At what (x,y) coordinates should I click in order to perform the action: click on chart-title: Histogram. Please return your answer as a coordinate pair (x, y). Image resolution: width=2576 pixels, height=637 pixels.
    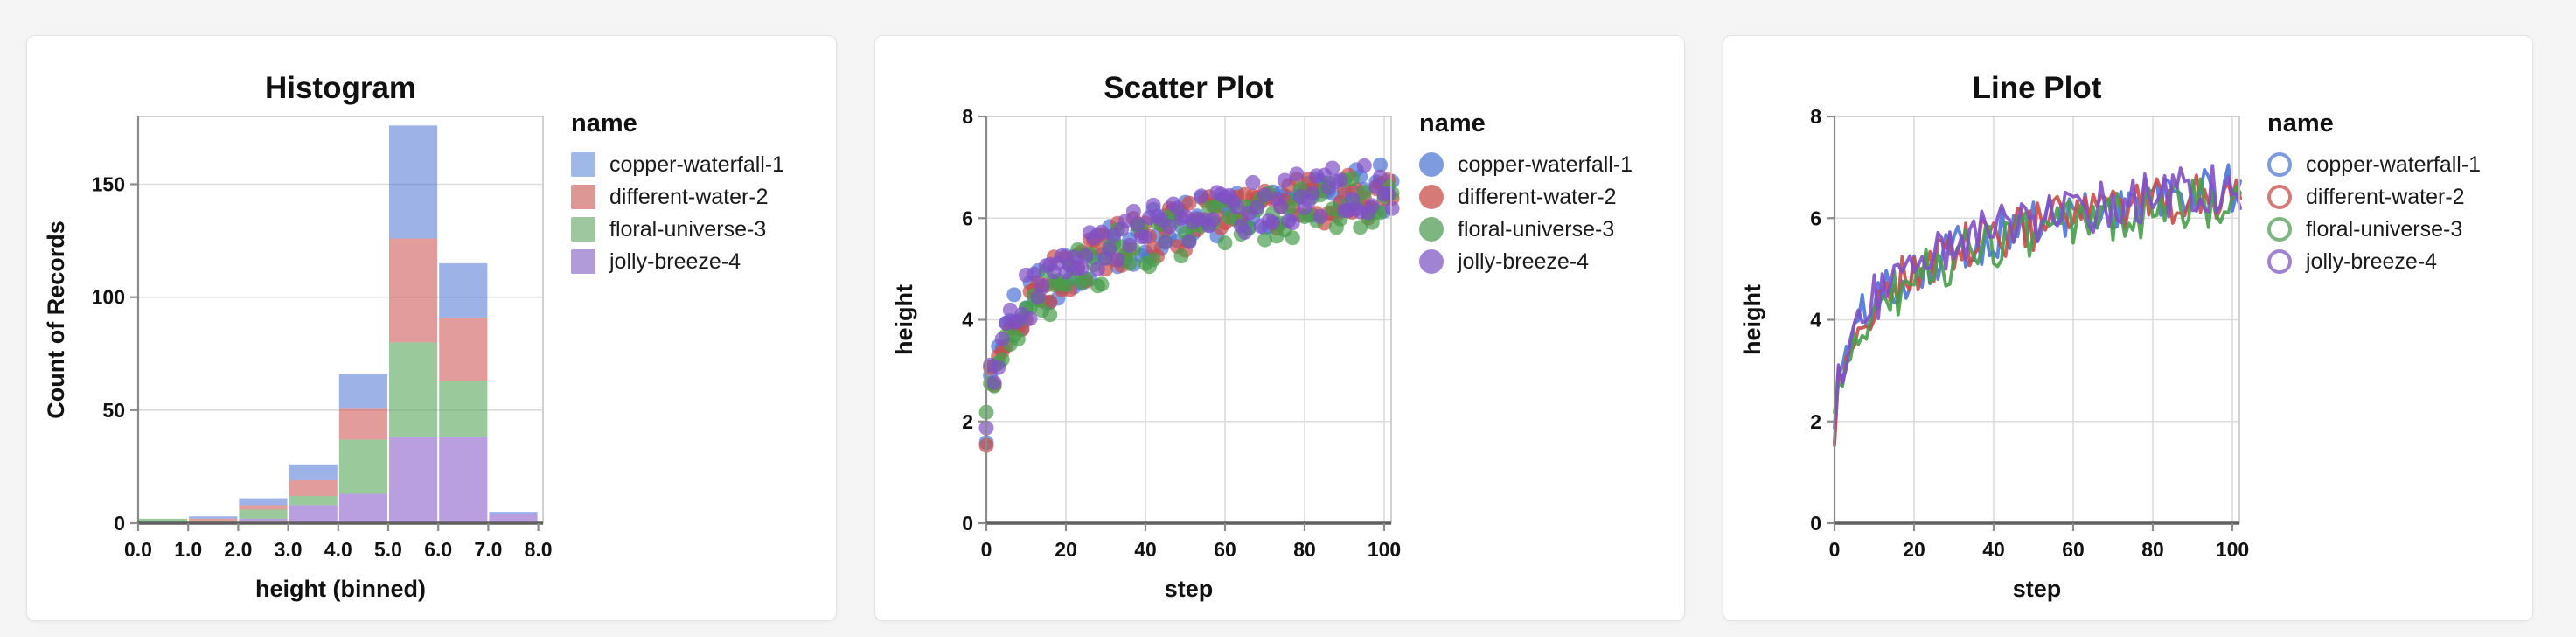
    Looking at the image, I should click on (340, 88).